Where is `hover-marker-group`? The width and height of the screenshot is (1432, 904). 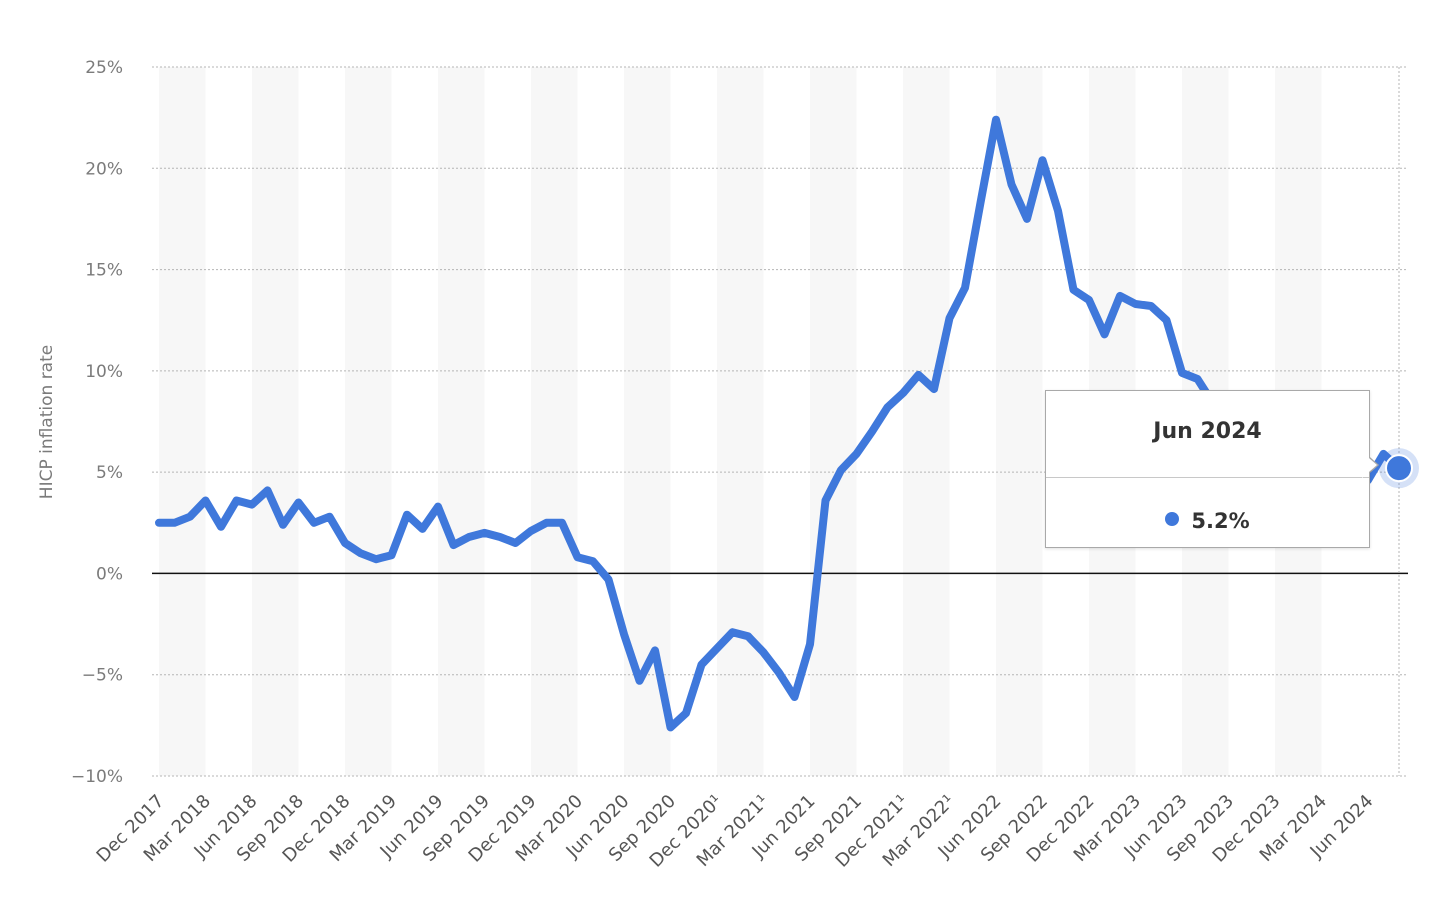
hover-marker-group is located at coordinates (1399, 468).